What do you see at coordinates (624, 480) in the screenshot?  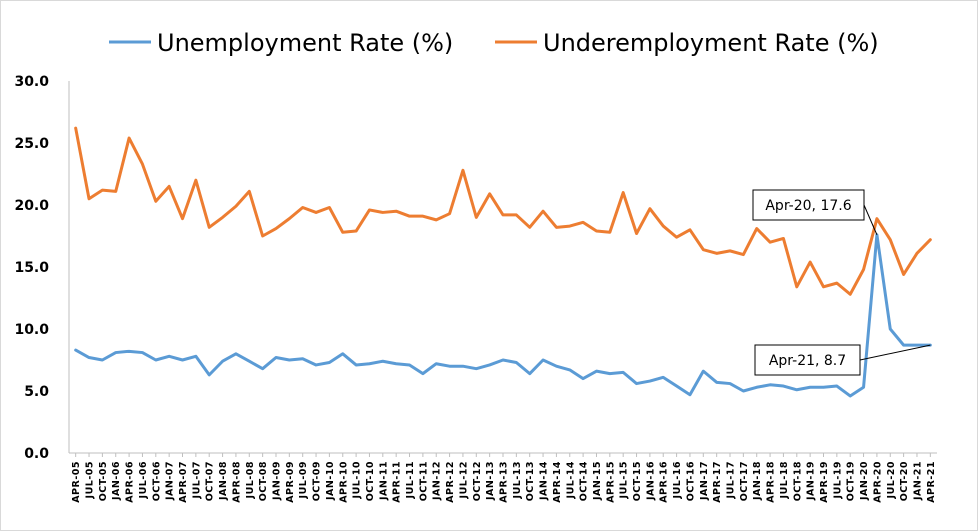 I see `x-tick-label: JUL-15` at bounding box center [624, 480].